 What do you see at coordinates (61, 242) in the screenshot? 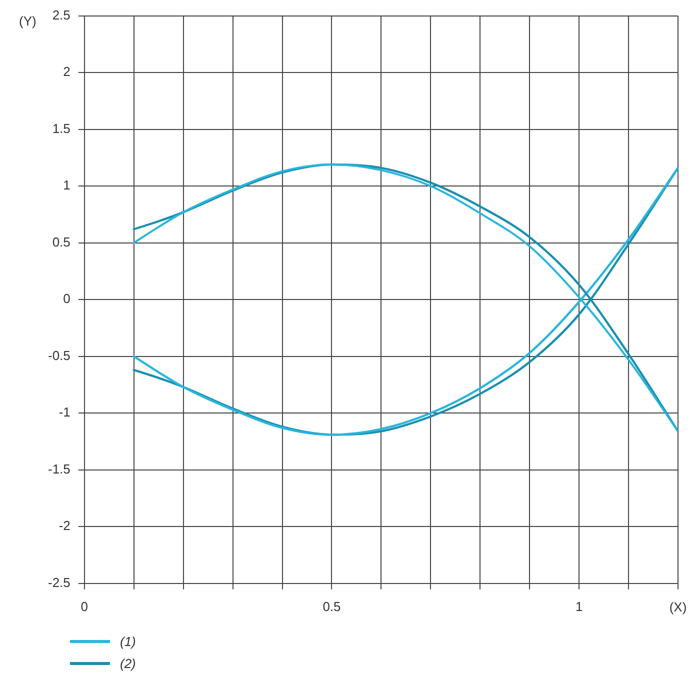
I see `y-tick-label: 0.5` at bounding box center [61, 242].